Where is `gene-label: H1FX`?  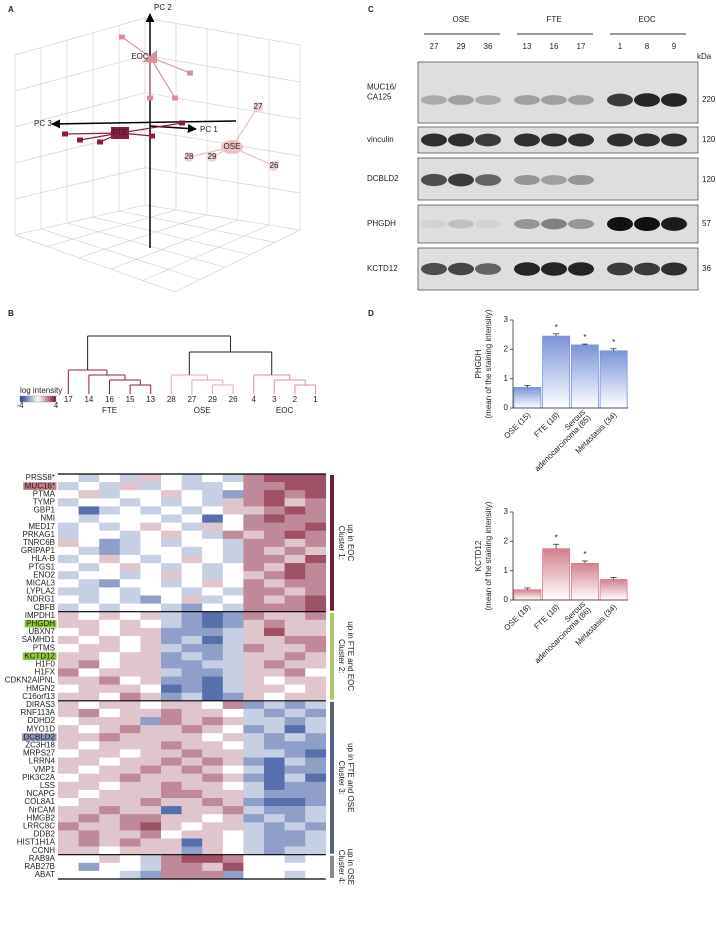
gene-label: H1FX is located at coordinates (45, 672).